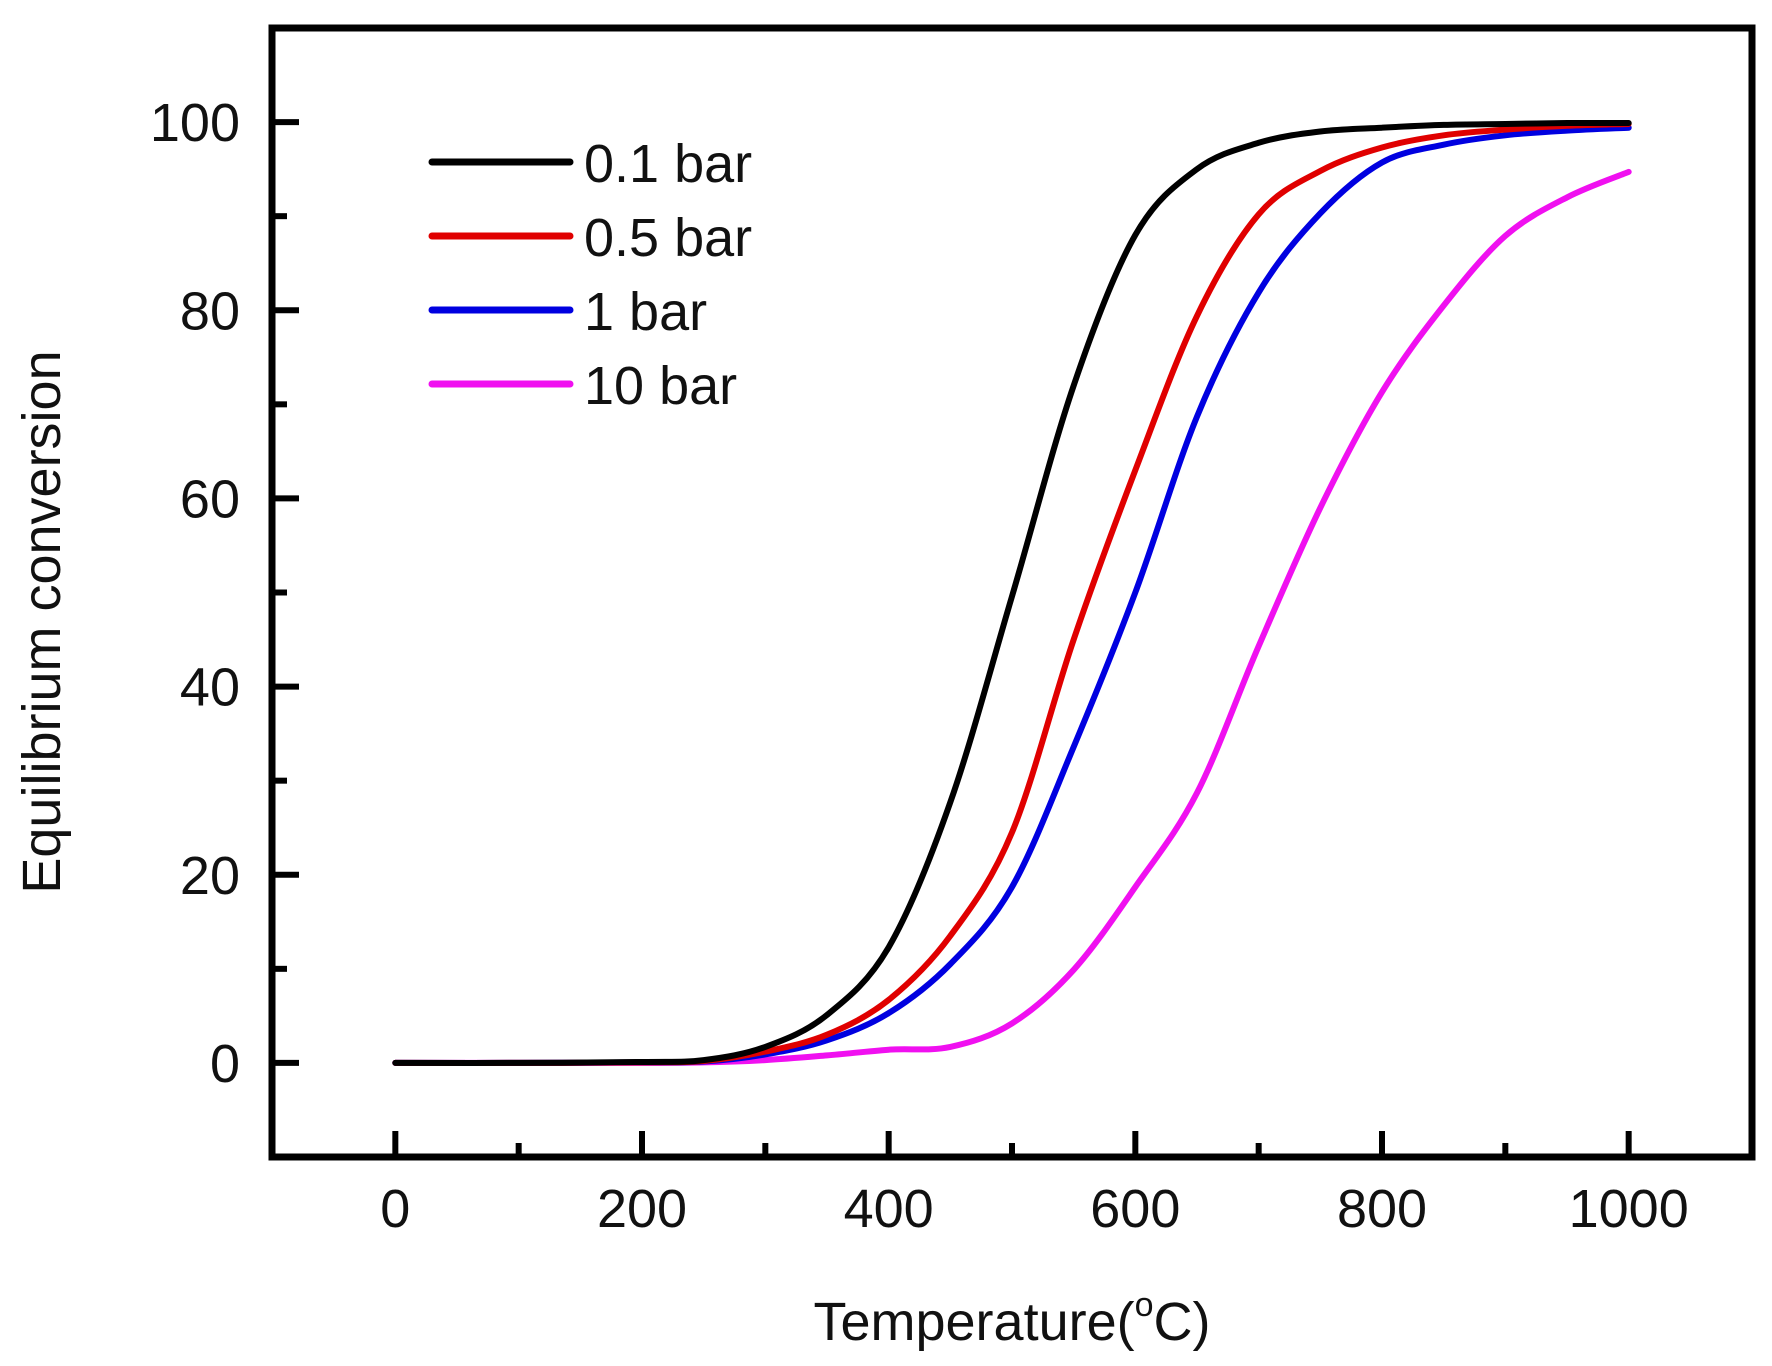 This screenshot has width=1772, height=1366. Describe the element at coordinates (1144, 1305) in the screenshot. I see `x-axis-label-degree: o` at that location.